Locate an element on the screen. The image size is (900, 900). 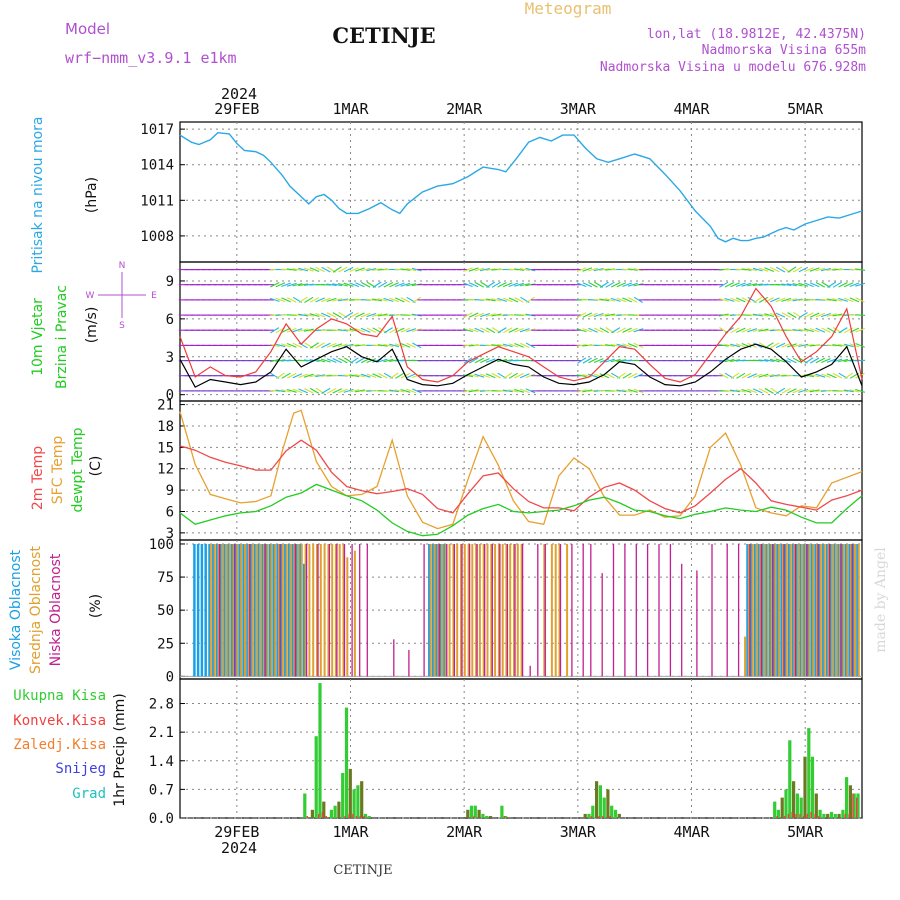
pressure-label: Pritisak na nivou mora is located at coordinates (38, 194).